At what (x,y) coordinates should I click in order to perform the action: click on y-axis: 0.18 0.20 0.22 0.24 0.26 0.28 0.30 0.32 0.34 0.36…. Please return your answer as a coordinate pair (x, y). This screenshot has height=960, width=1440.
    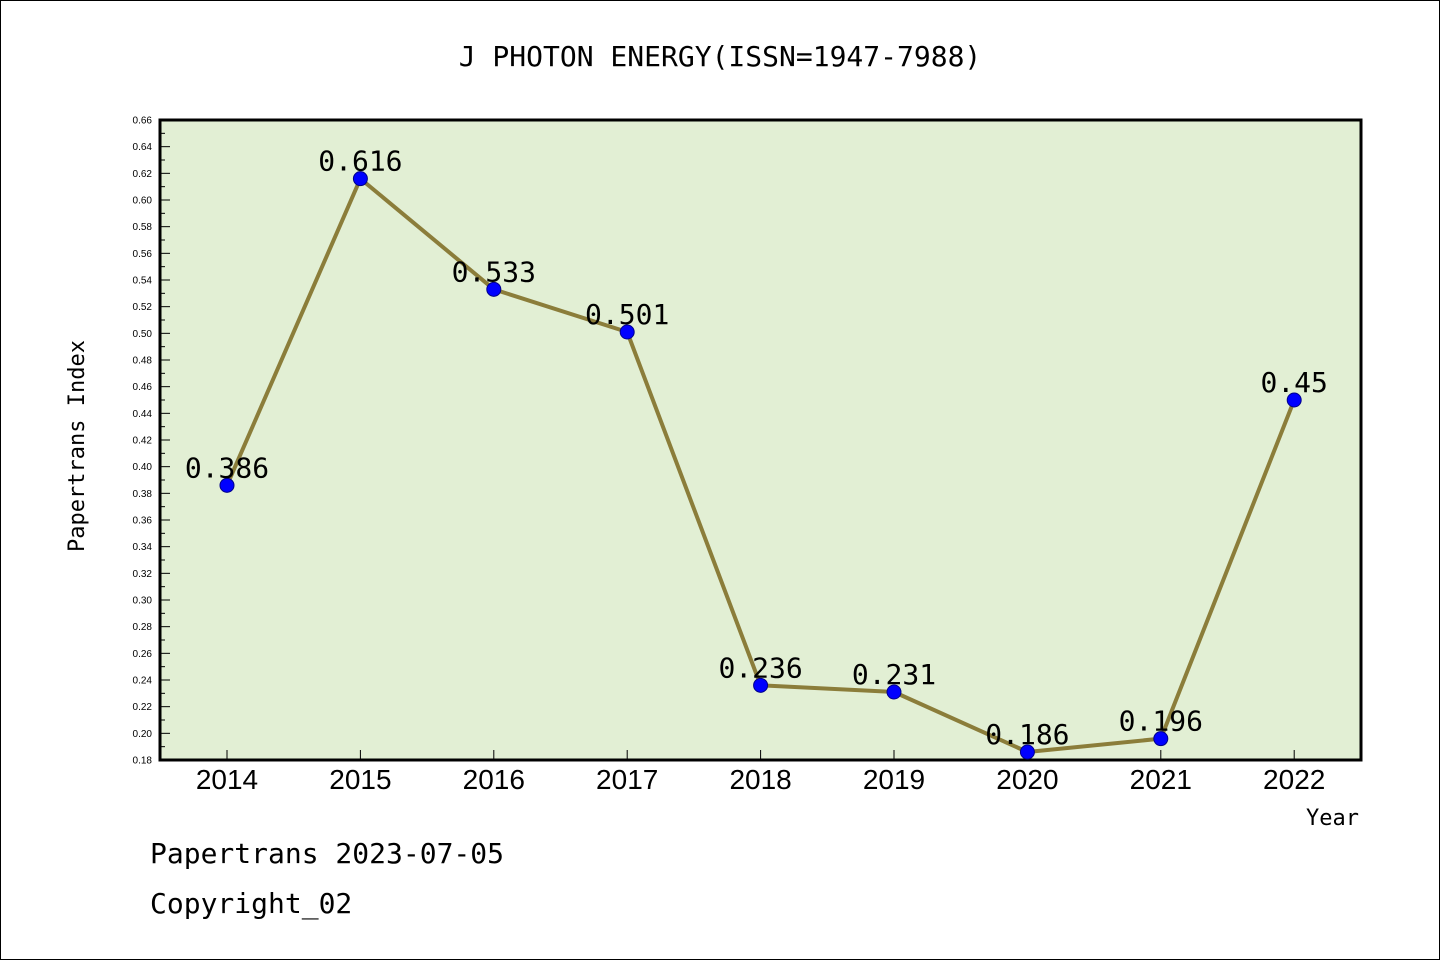
    Looking at the image, I should click on (151, 441).